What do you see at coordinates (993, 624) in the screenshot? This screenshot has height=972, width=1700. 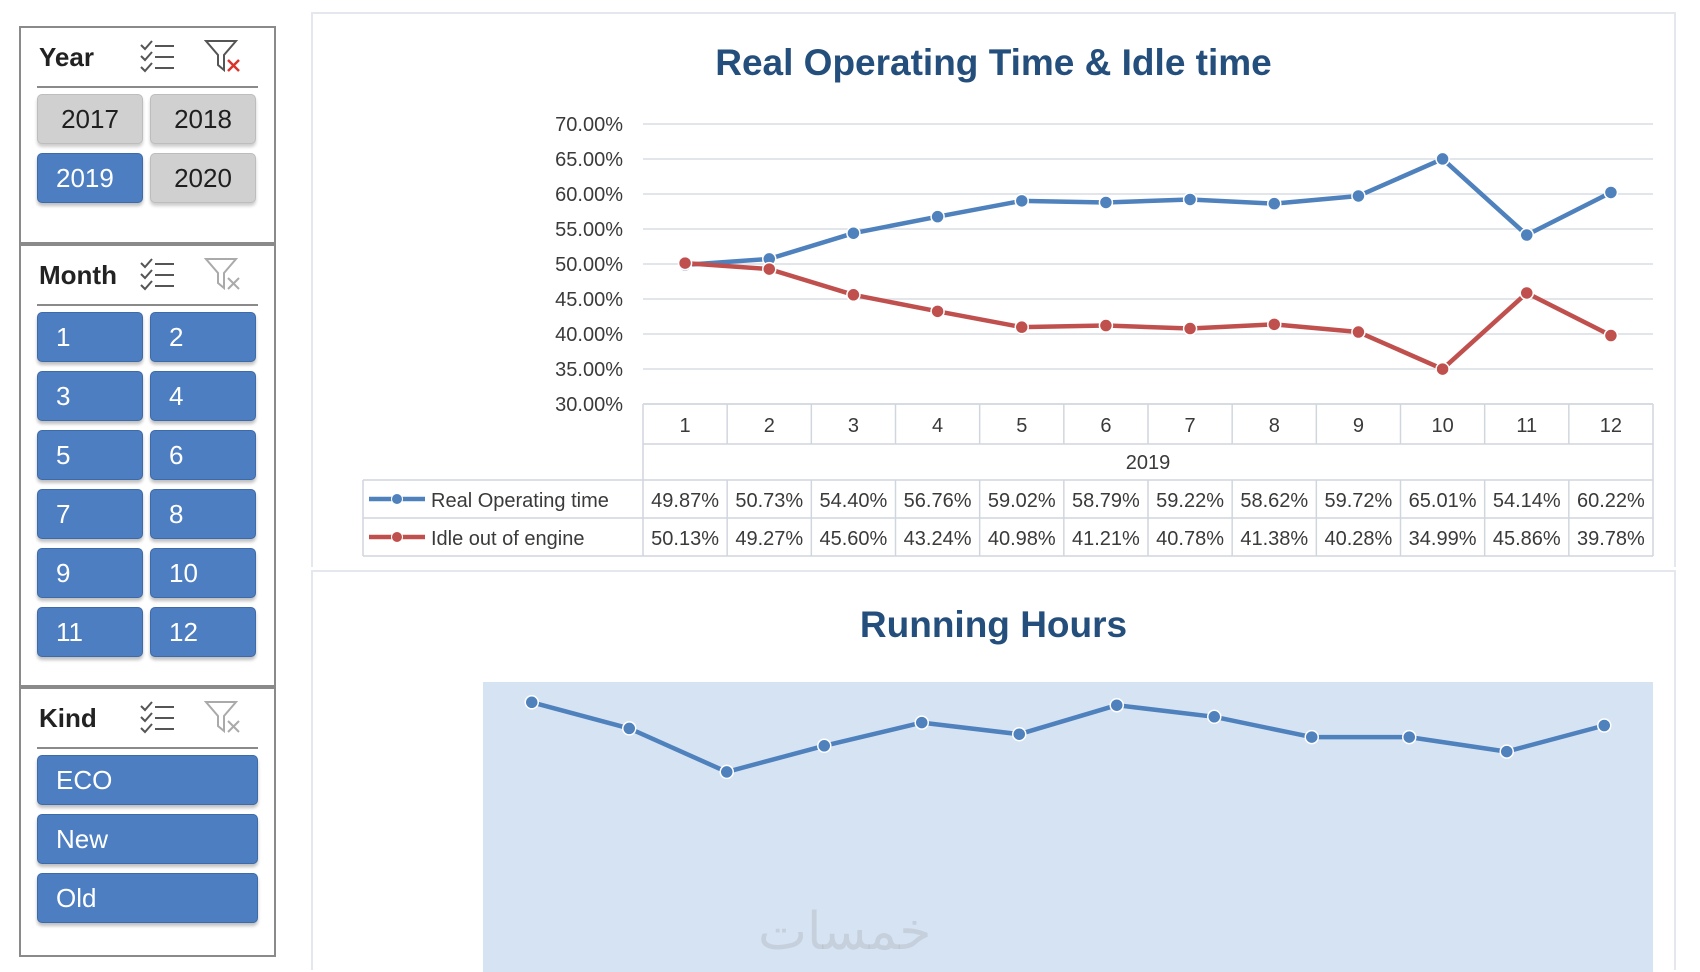 I see `chart-title: Running Hours` at bounding box center [993, 624].